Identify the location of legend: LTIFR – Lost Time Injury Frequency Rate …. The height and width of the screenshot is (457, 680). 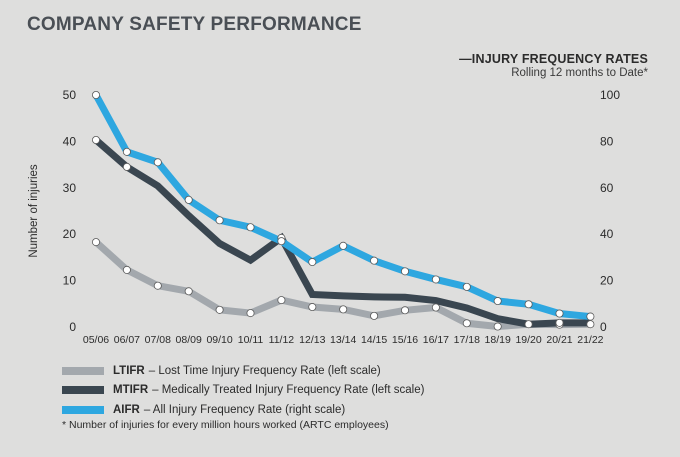
(243, 390).